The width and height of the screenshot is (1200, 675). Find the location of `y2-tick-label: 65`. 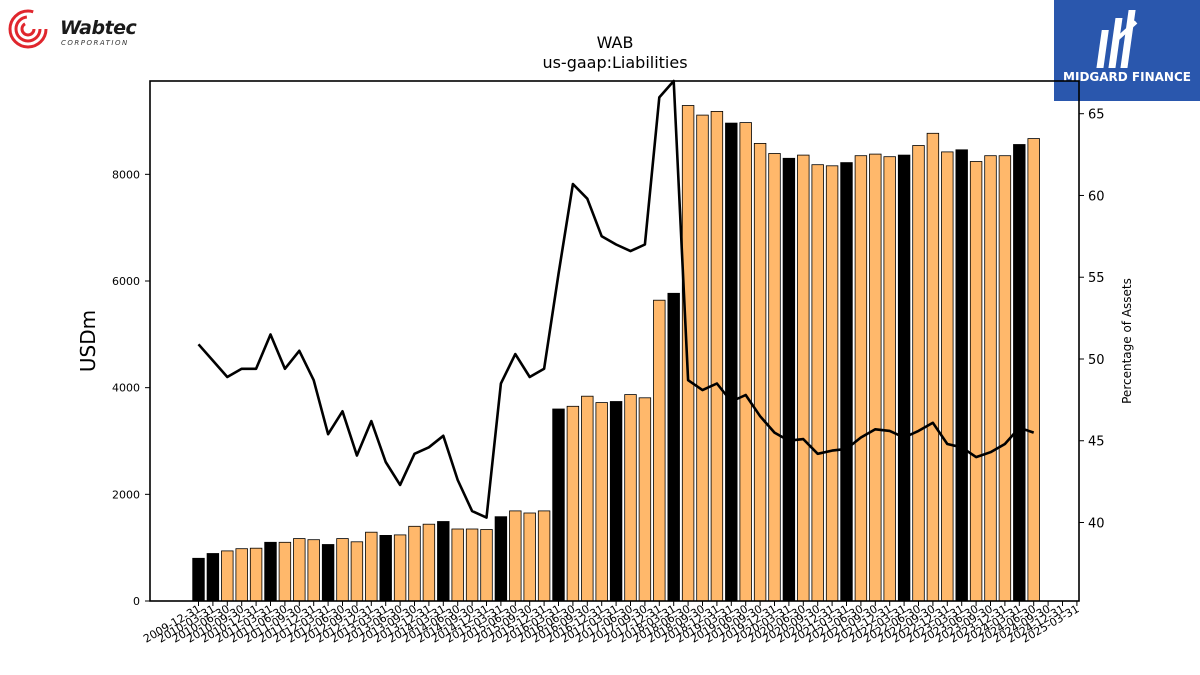

y2-tick-label: 65 is located at coordinates (1096, 115).